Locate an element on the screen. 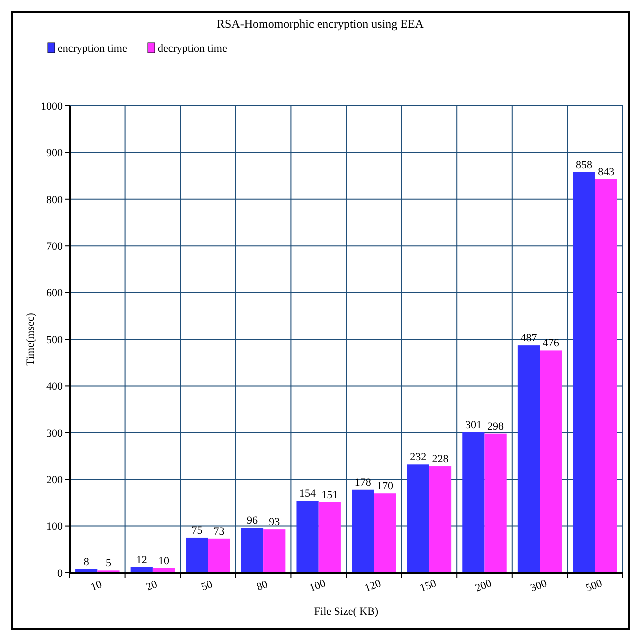 This screenshot has height=640, width=641. data-label: 151 is located at coordinates (330, 495).